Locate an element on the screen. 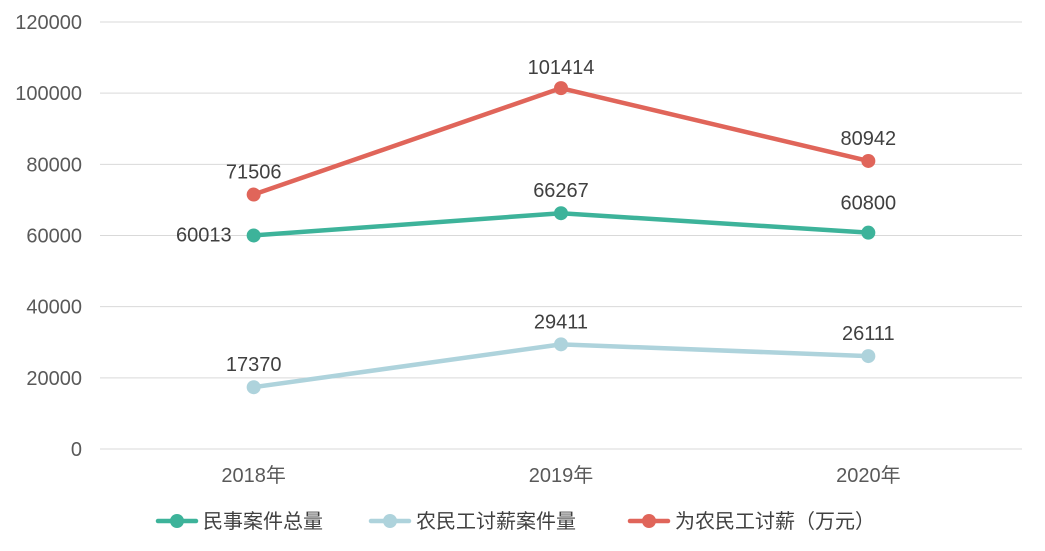 Image resolution: width=1045 pixels, height=551 pixels. y-tick-label: 0 is located at coordinates (76, 450).